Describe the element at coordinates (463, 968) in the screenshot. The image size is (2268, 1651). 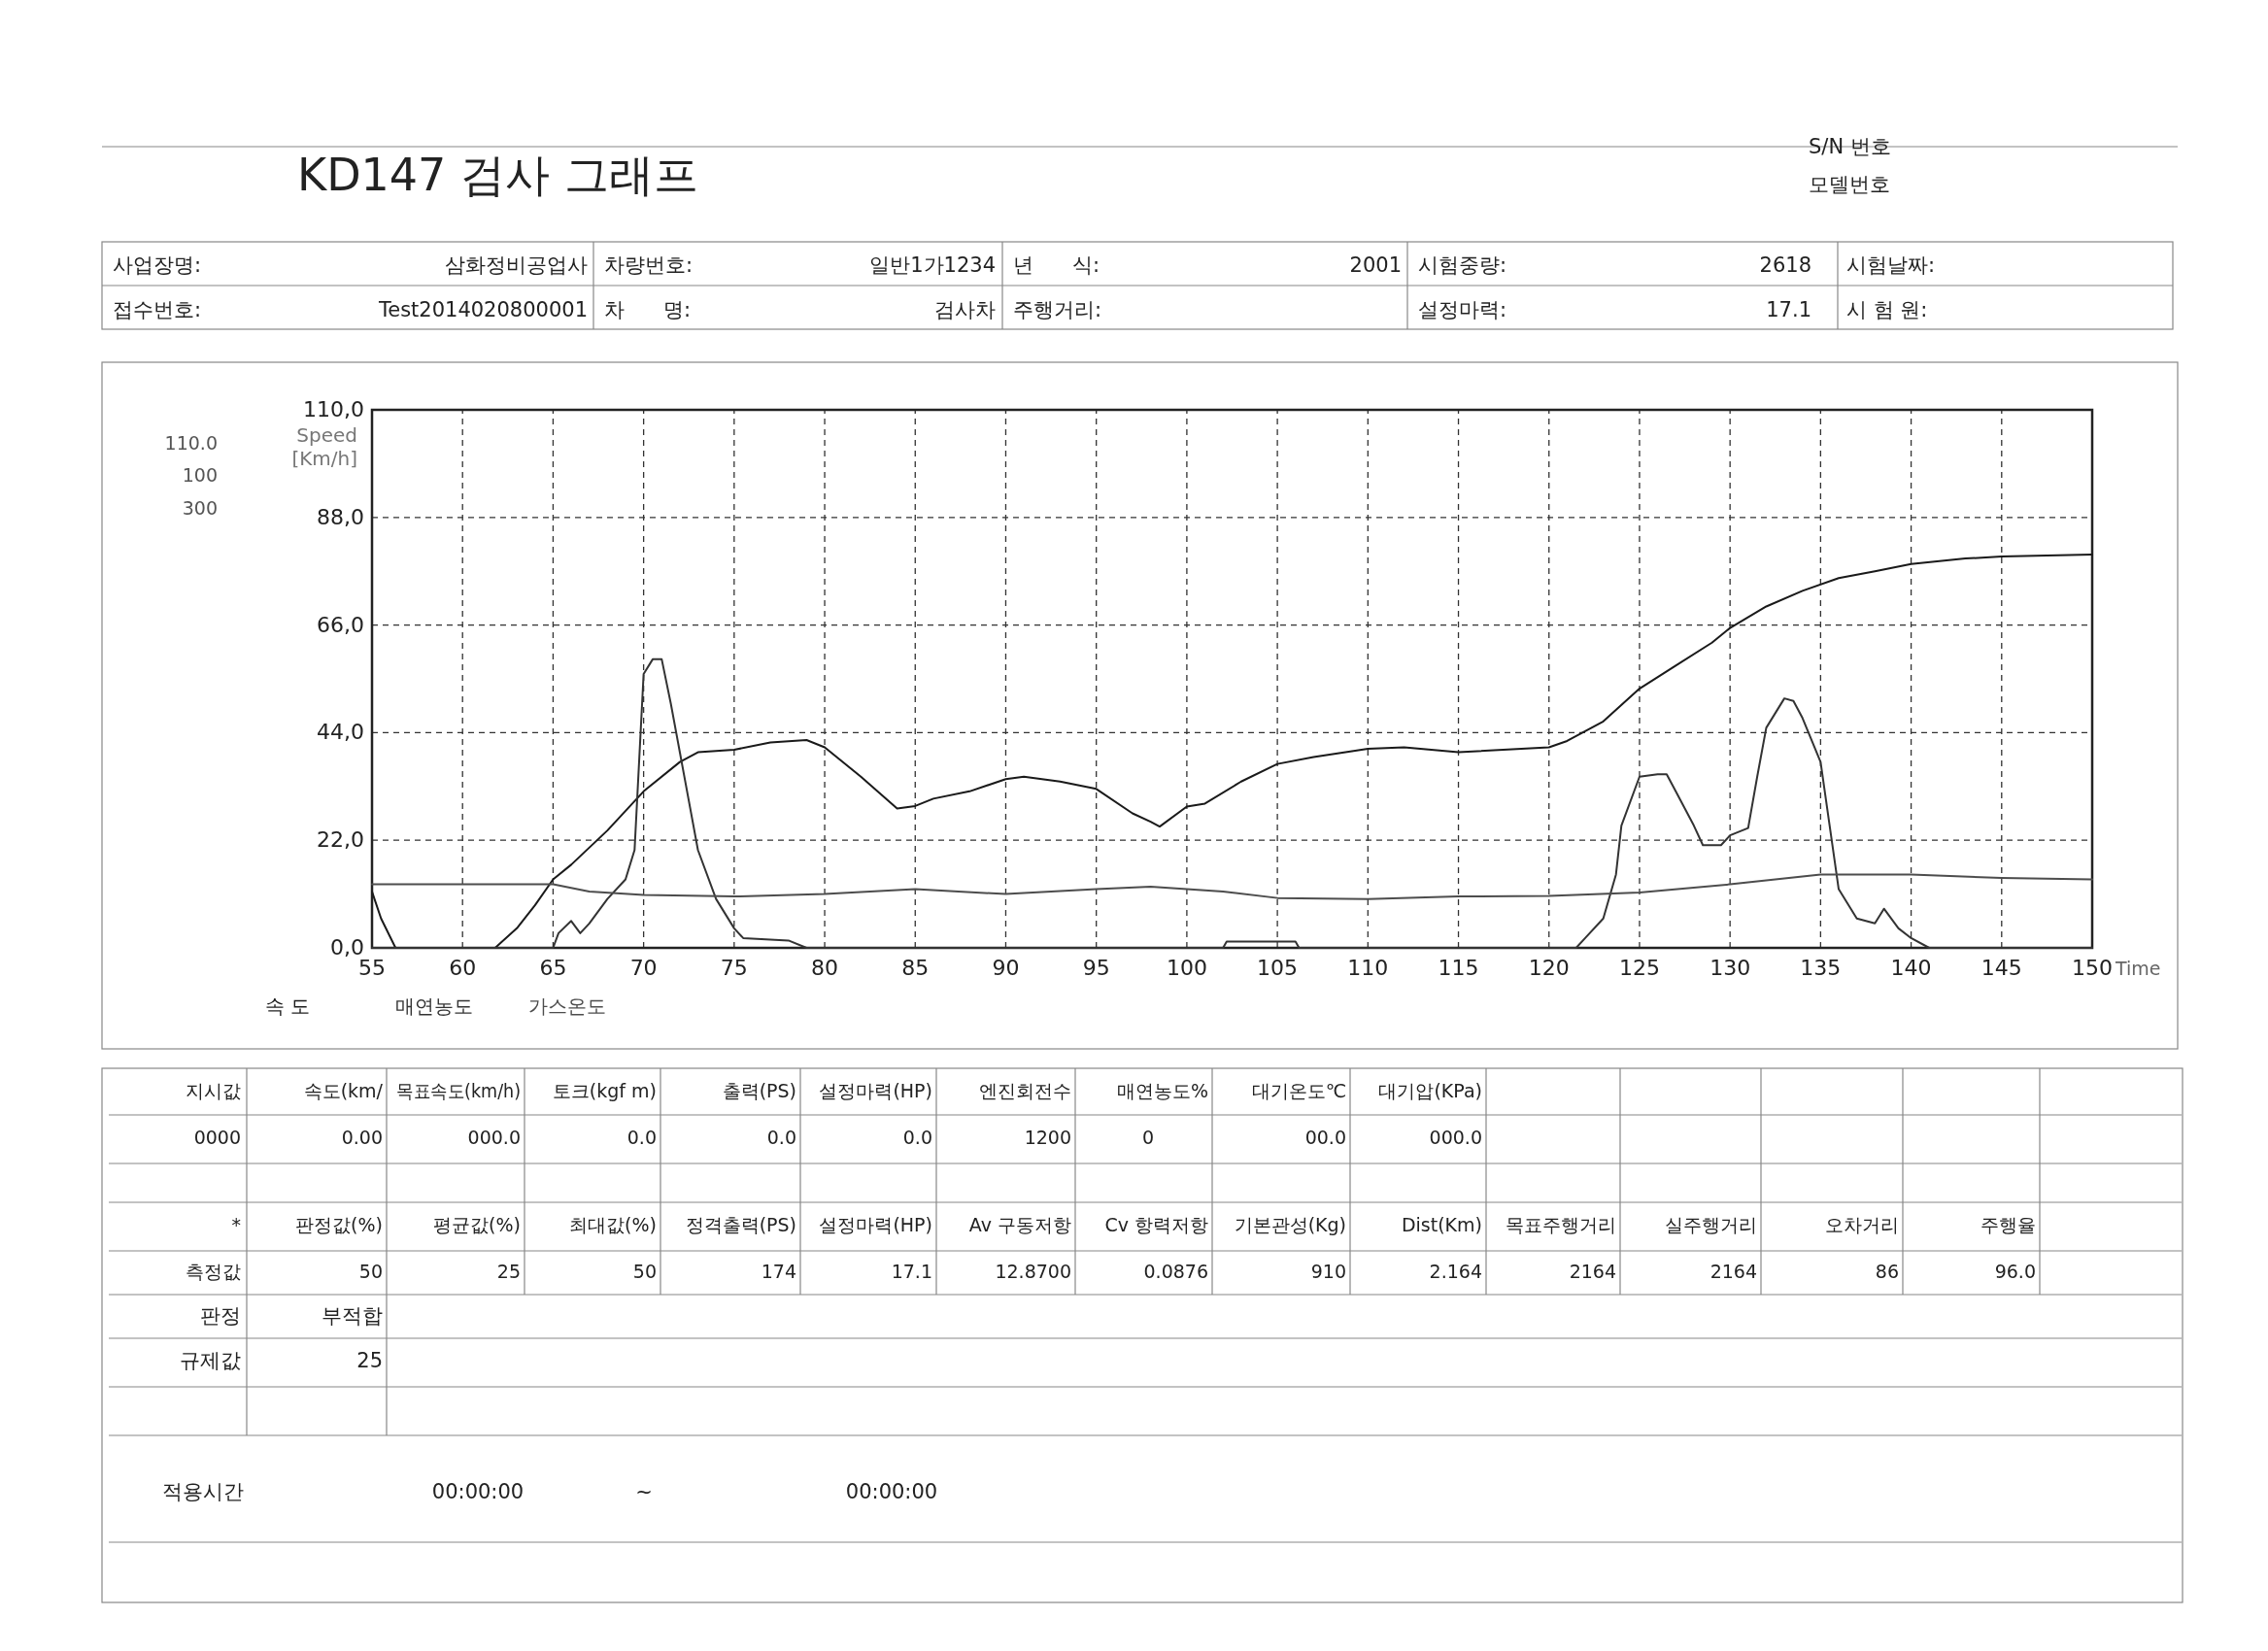
I see `x-tick-label: 60` at that location.